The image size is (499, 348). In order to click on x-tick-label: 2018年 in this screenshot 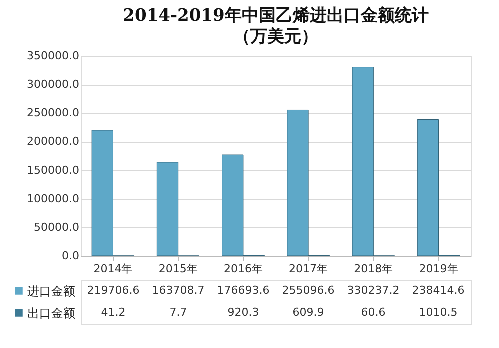, I will do `click(374, 269)`.